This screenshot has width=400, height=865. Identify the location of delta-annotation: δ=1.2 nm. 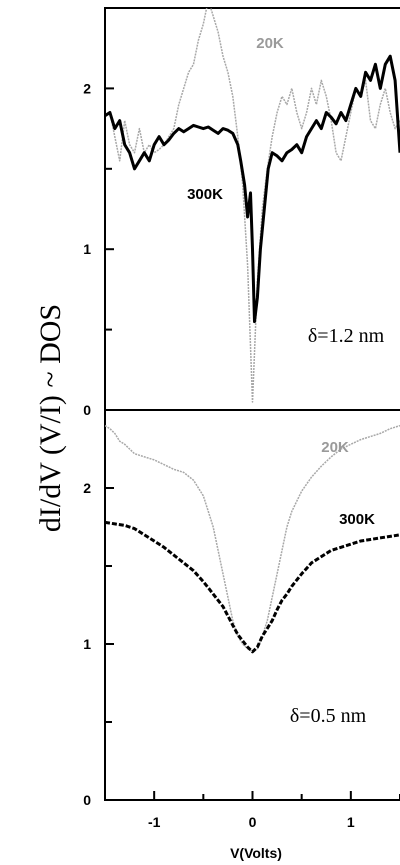
(346, 336).